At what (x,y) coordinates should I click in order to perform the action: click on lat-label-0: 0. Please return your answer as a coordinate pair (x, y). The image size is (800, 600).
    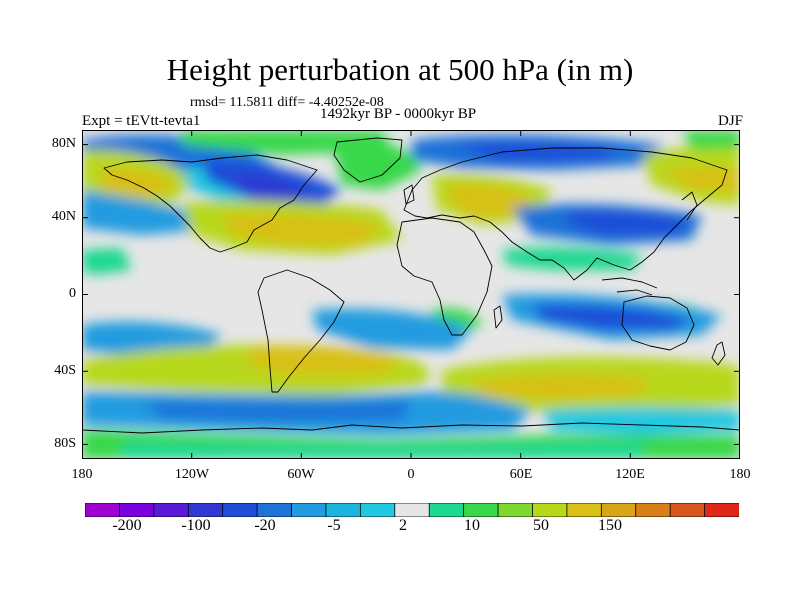
    Looking at the image, I should click on (72, 293).